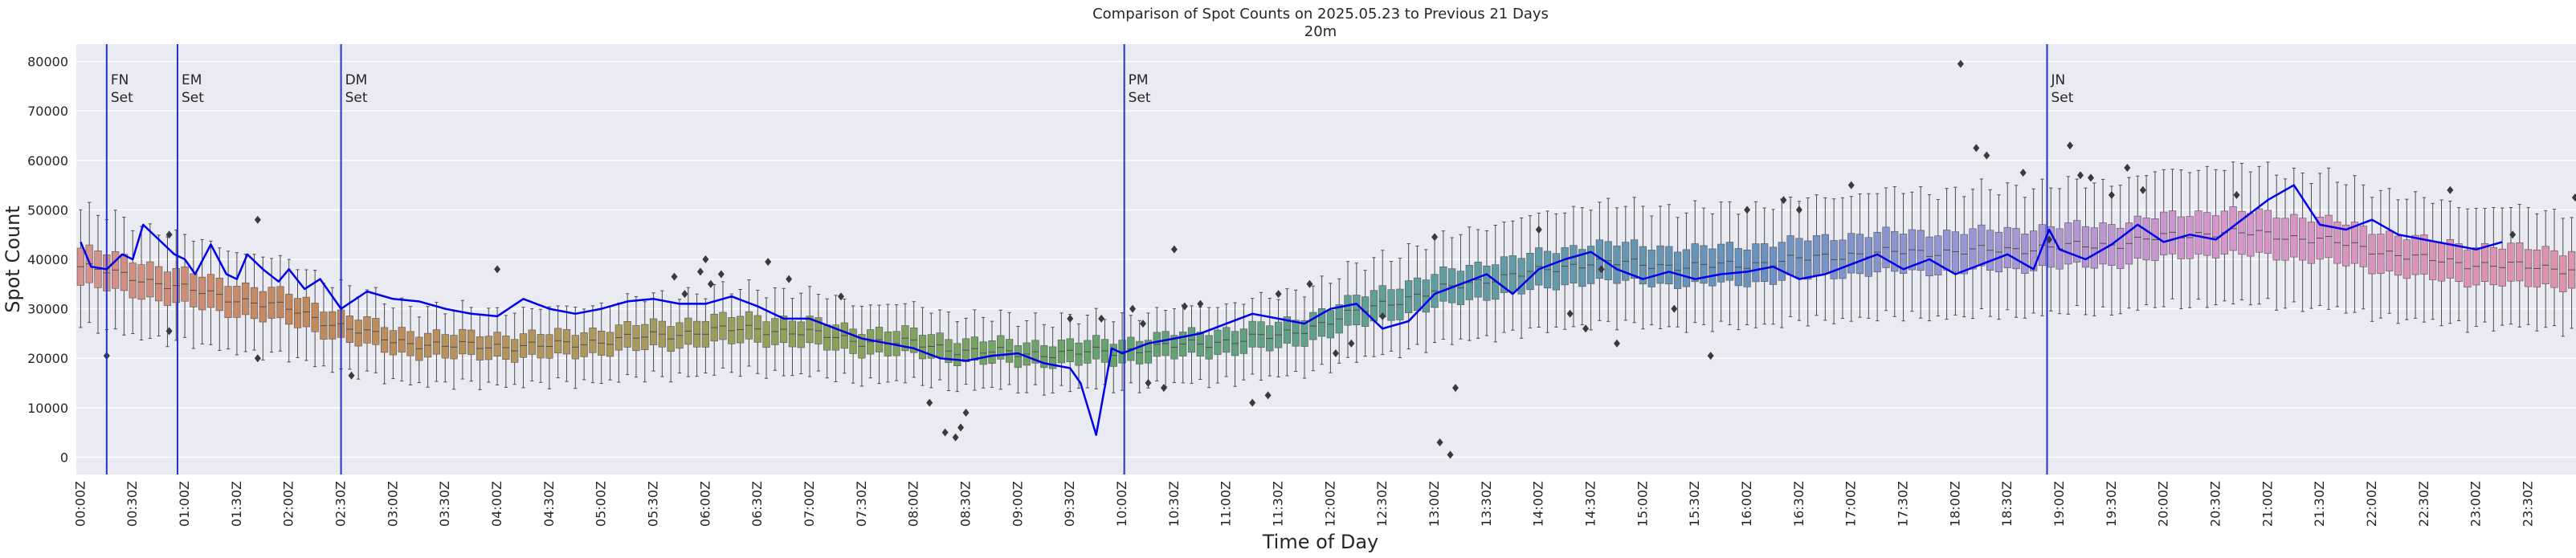 This screenshot has width=2576, height=558. I want to click on x-tick-label: 15:30Z, so click(1694, 504).